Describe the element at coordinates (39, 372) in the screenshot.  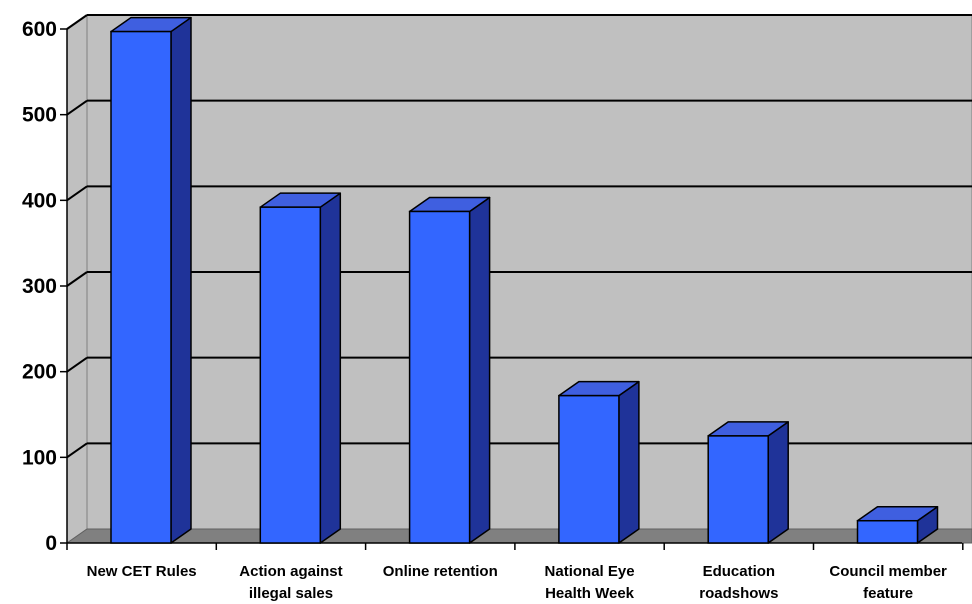
I see `y-tick-label: 200` at that location.